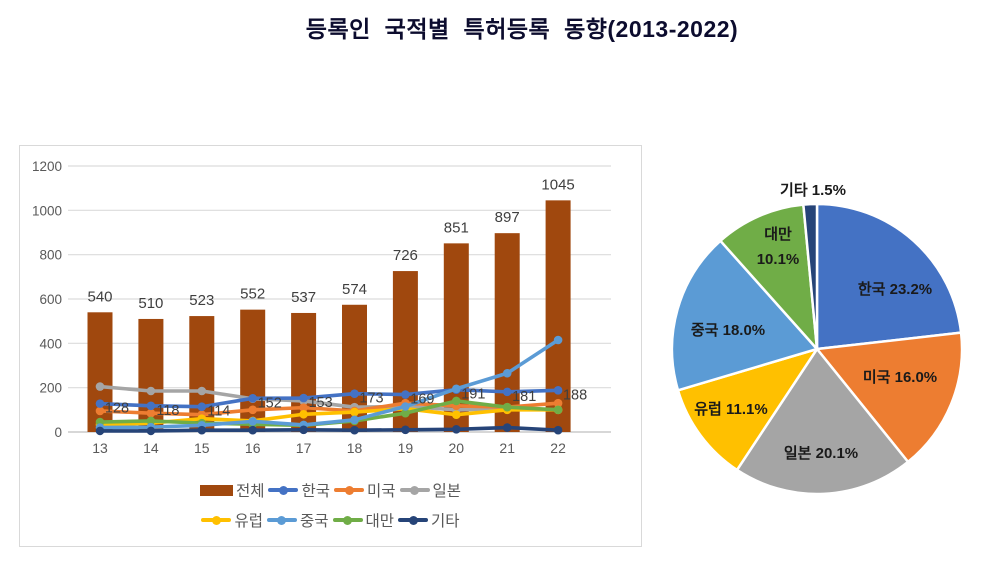 This screenshot has height=561, width=990. What do you see at coordinates (429, 520) in the screenshot?
I see `legend-item: 기타` at bounding box center [429, 520].